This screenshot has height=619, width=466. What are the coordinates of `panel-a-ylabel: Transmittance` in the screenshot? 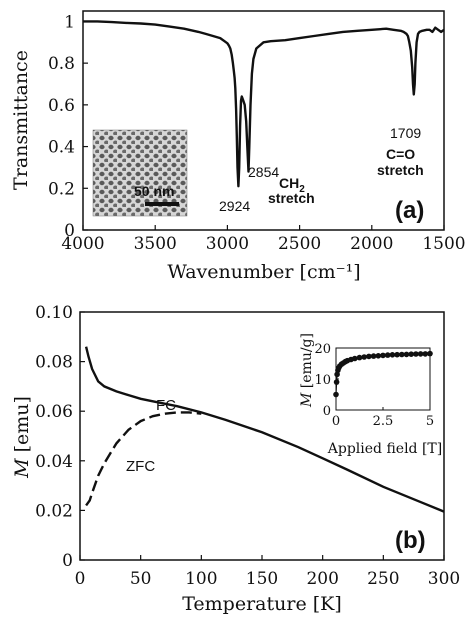 It's located at (21, 120).